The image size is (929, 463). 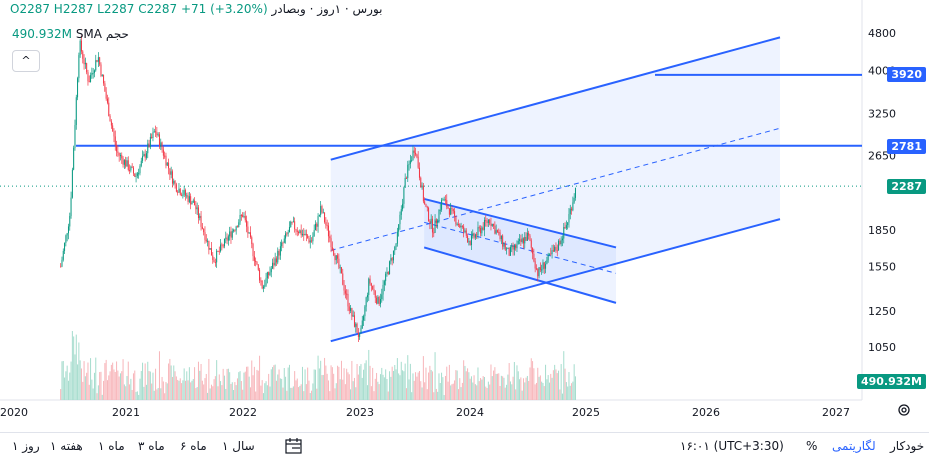 What do you see at coordinates (193, 446) in the screenshot?
I see `range-6m: ۶ ماه` at bounding box center [193, 446].